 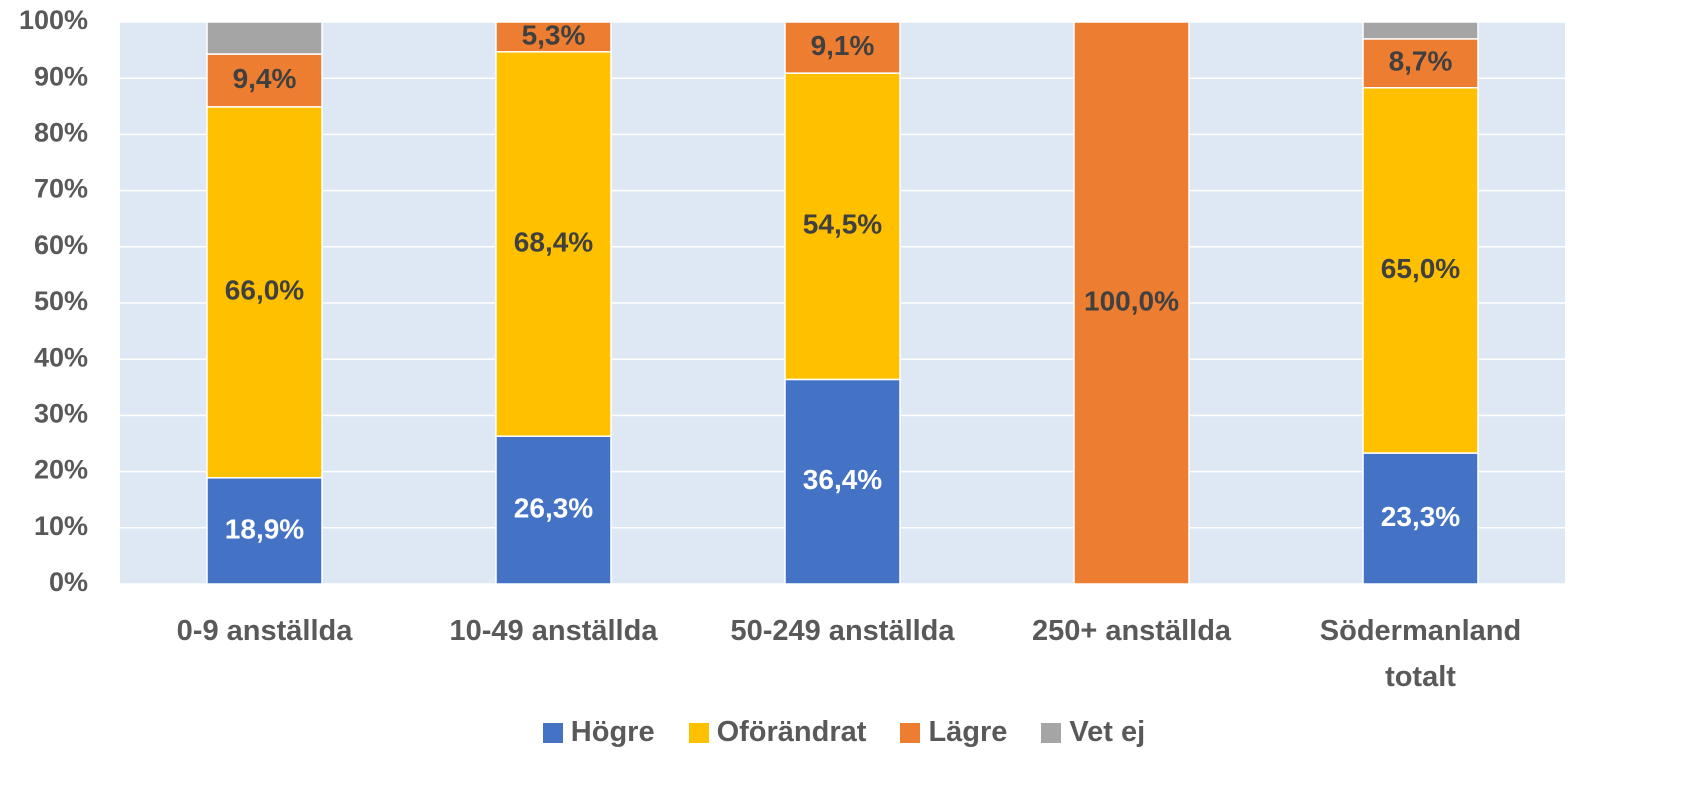 I want to click on value-label: 5,3%, so click(x=554, y=34).